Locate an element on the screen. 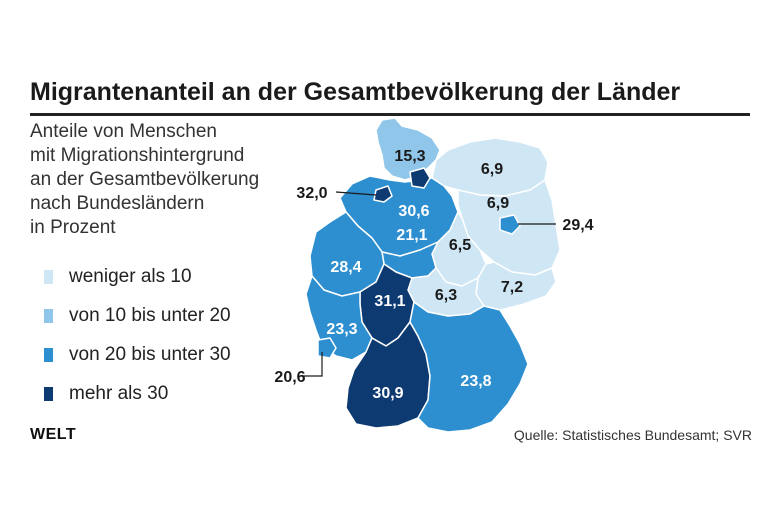 This screenshot has height=520, width=780. source-note: Quelle: Statistisches Bundesamt; SVR is located at coordinates (632, 435).